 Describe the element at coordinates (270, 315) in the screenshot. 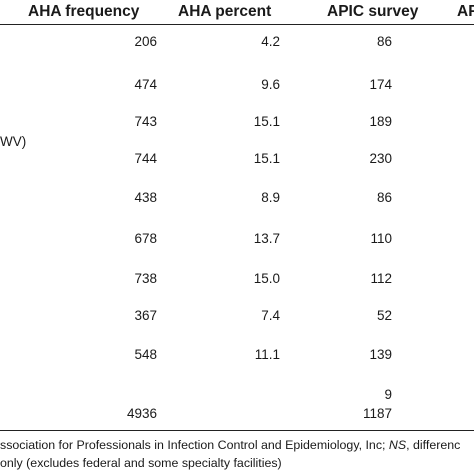

I see `table-cell: 7.4` at that location.